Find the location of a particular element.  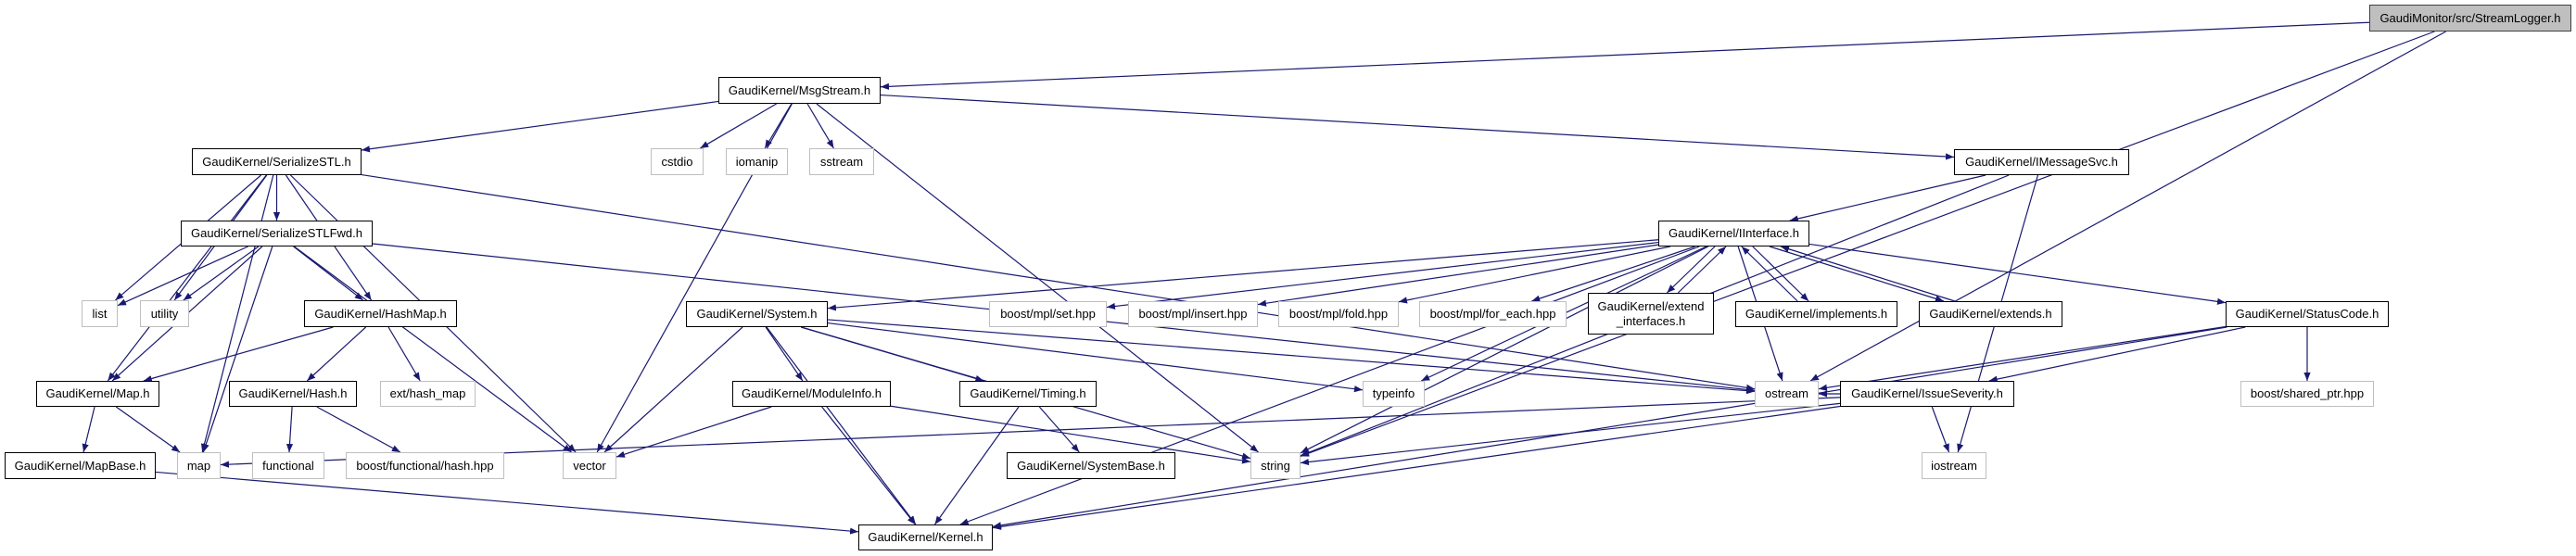

edge-msgstream-to-iomanip is located at coordinates (778, 126).